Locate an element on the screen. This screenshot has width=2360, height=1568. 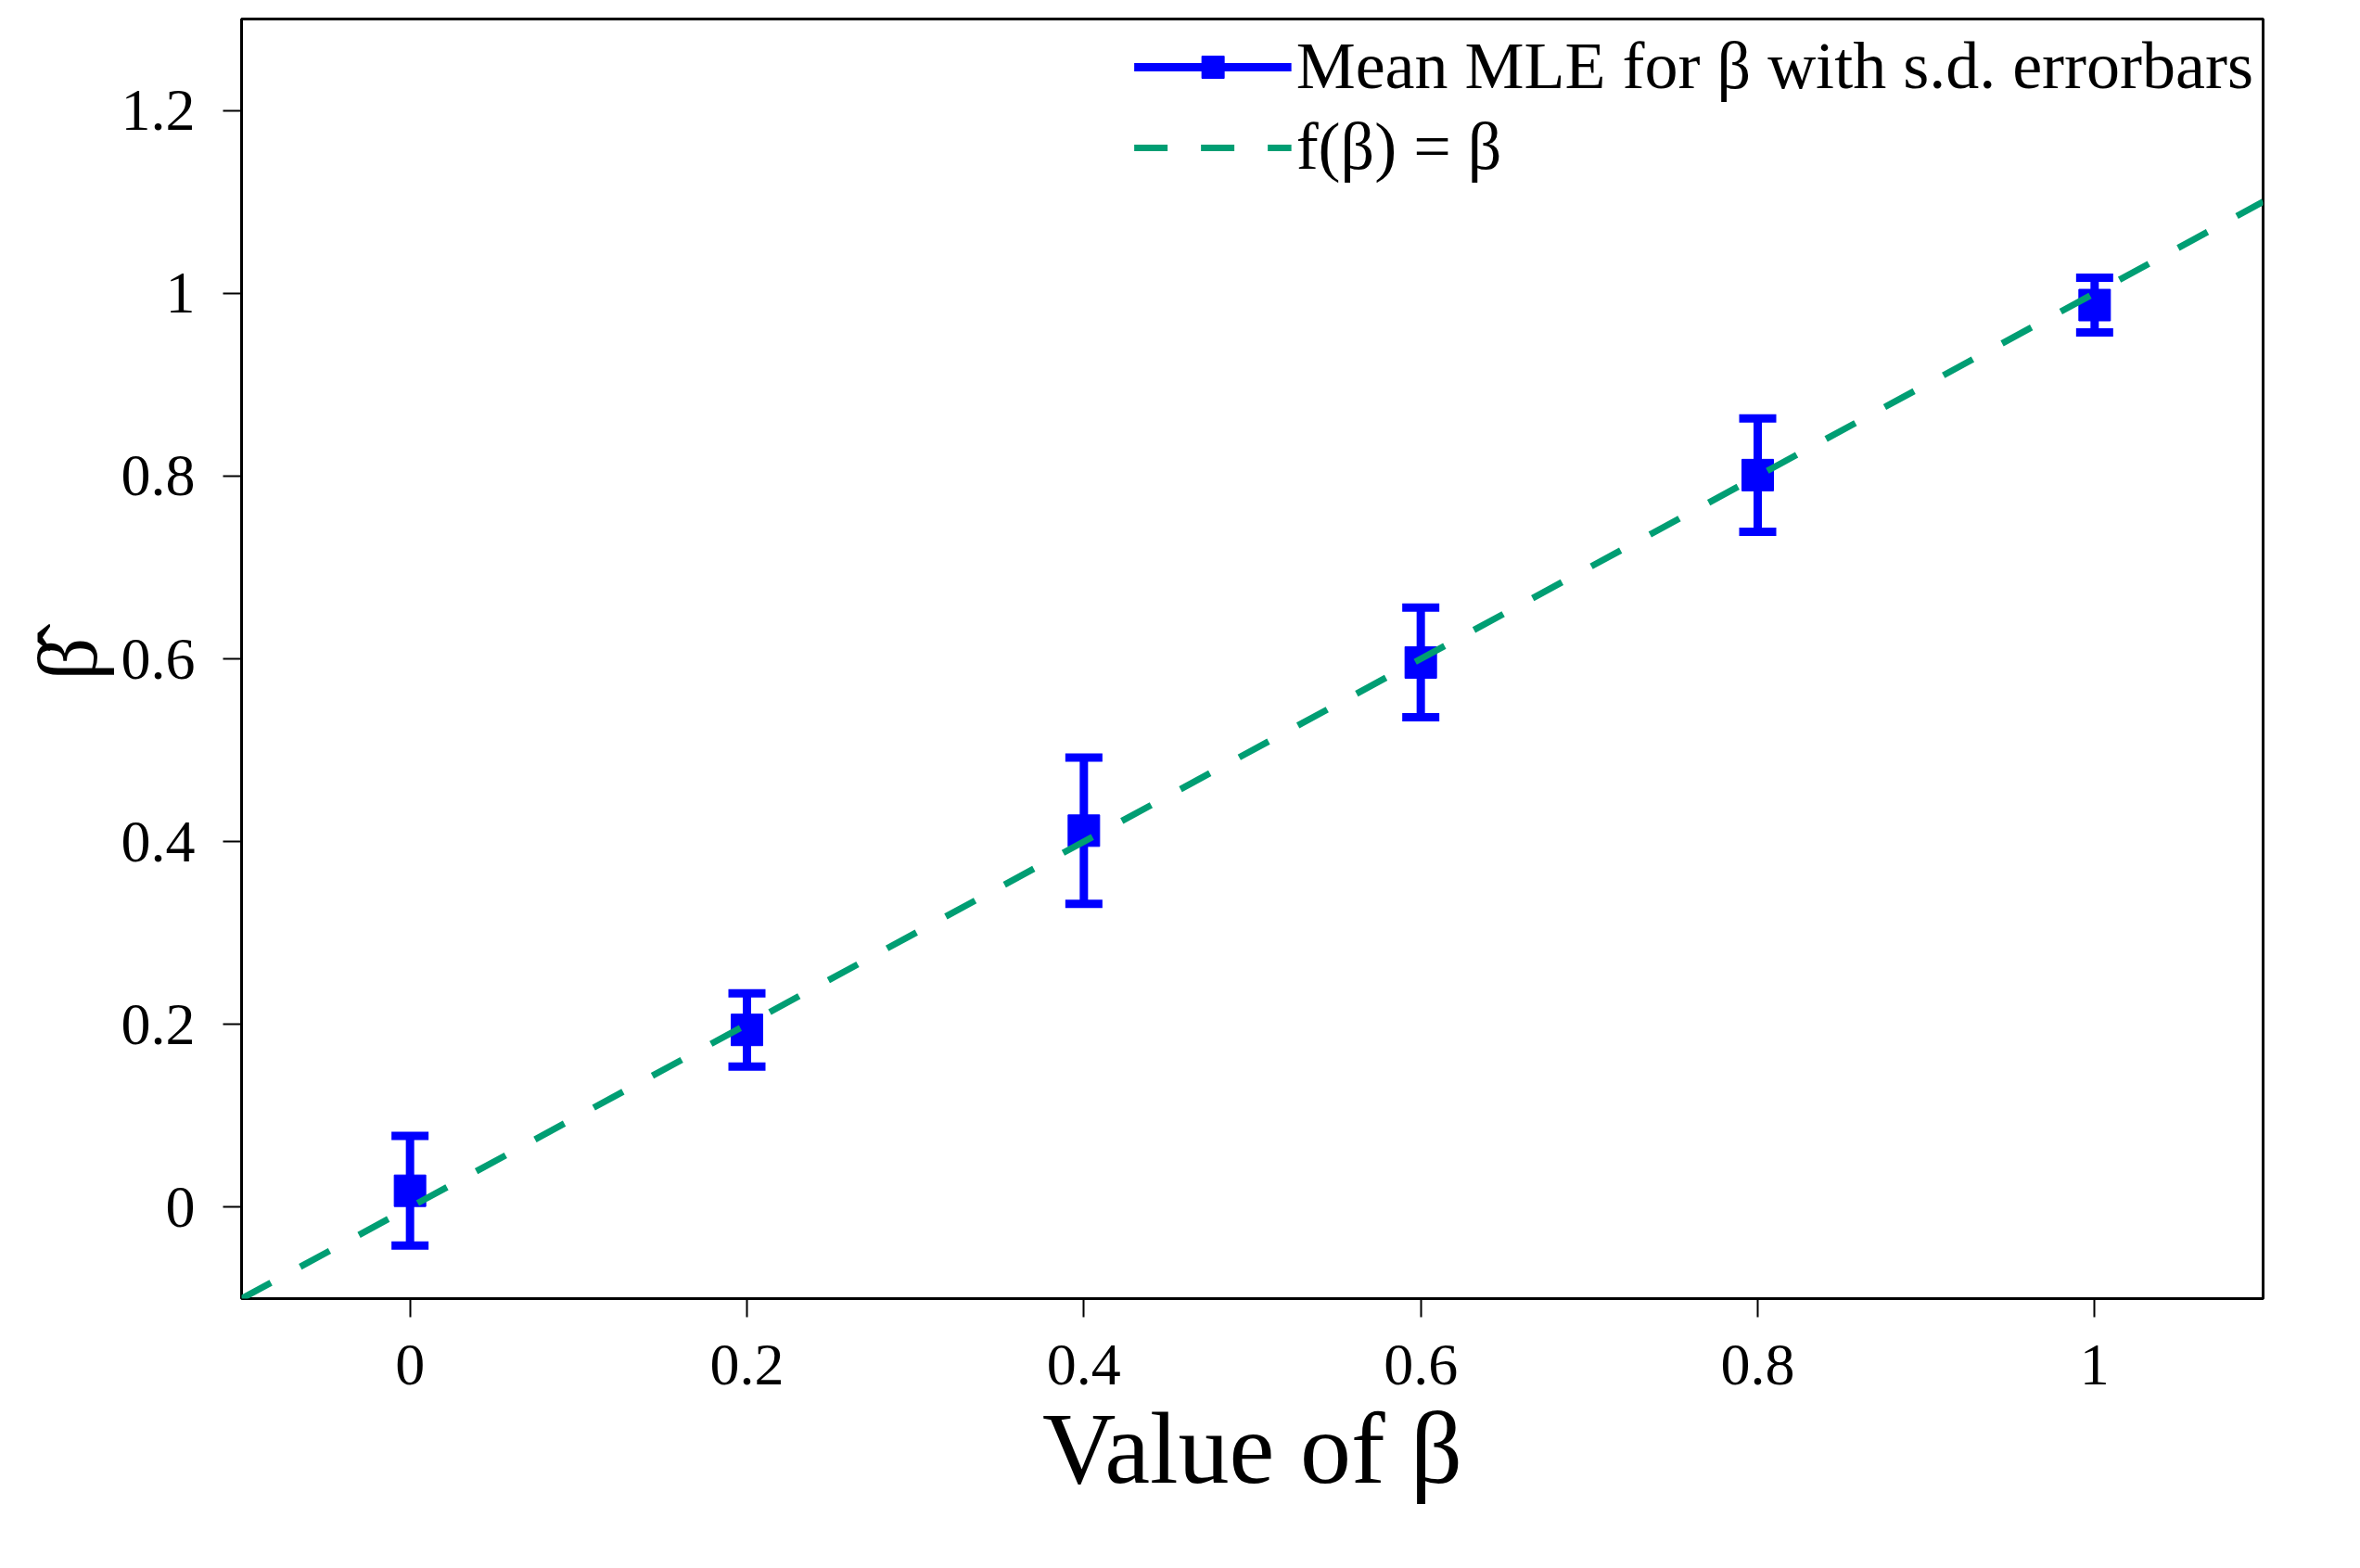
x-tick-label: 1 is located at coordinates (2094, 1364).